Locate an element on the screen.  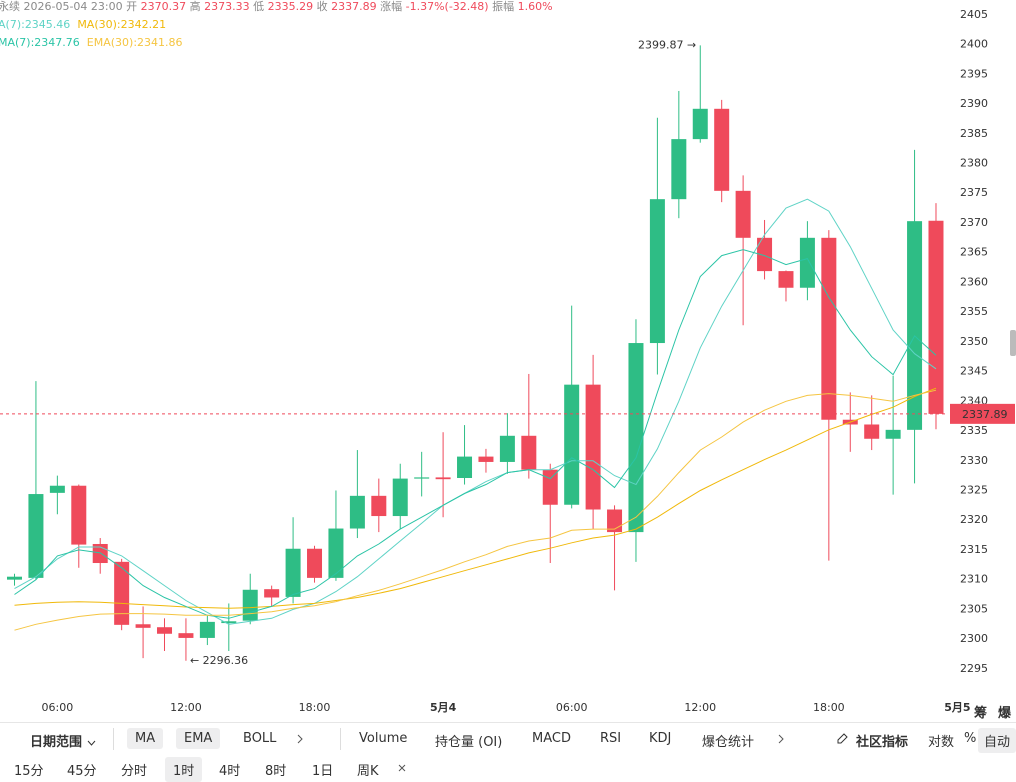
interval: 8时 is located at coordinates (276, 771).